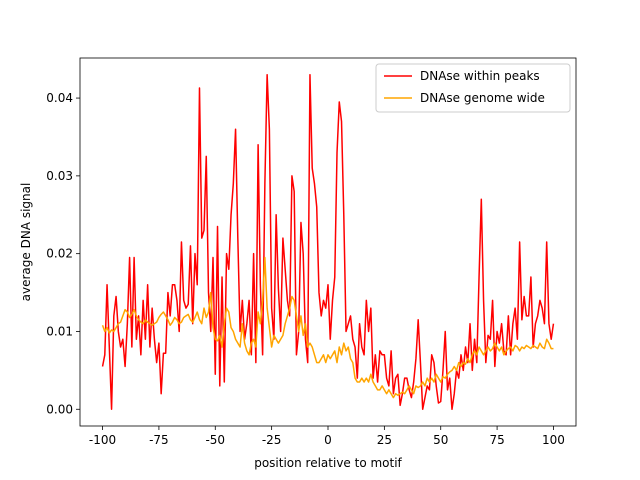 Image resolution: width=640 pixels, height=480 pixels. I want to click on y-axis-label: average DNA signal, so click(26, 242).